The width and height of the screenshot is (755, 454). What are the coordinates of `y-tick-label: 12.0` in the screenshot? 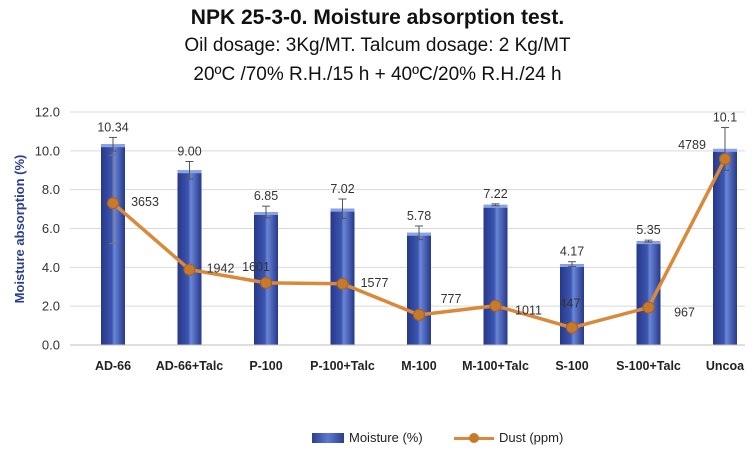 It's located at (47, 112).